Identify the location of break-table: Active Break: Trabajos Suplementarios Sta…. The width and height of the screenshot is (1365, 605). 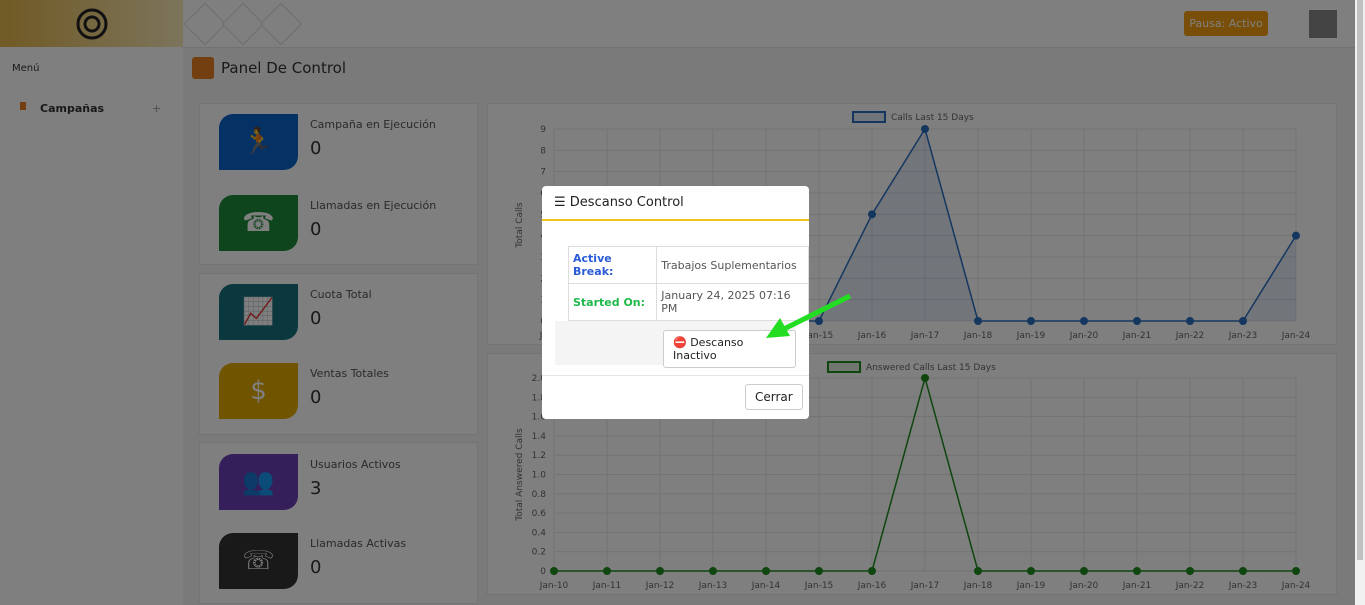
(688, 283).